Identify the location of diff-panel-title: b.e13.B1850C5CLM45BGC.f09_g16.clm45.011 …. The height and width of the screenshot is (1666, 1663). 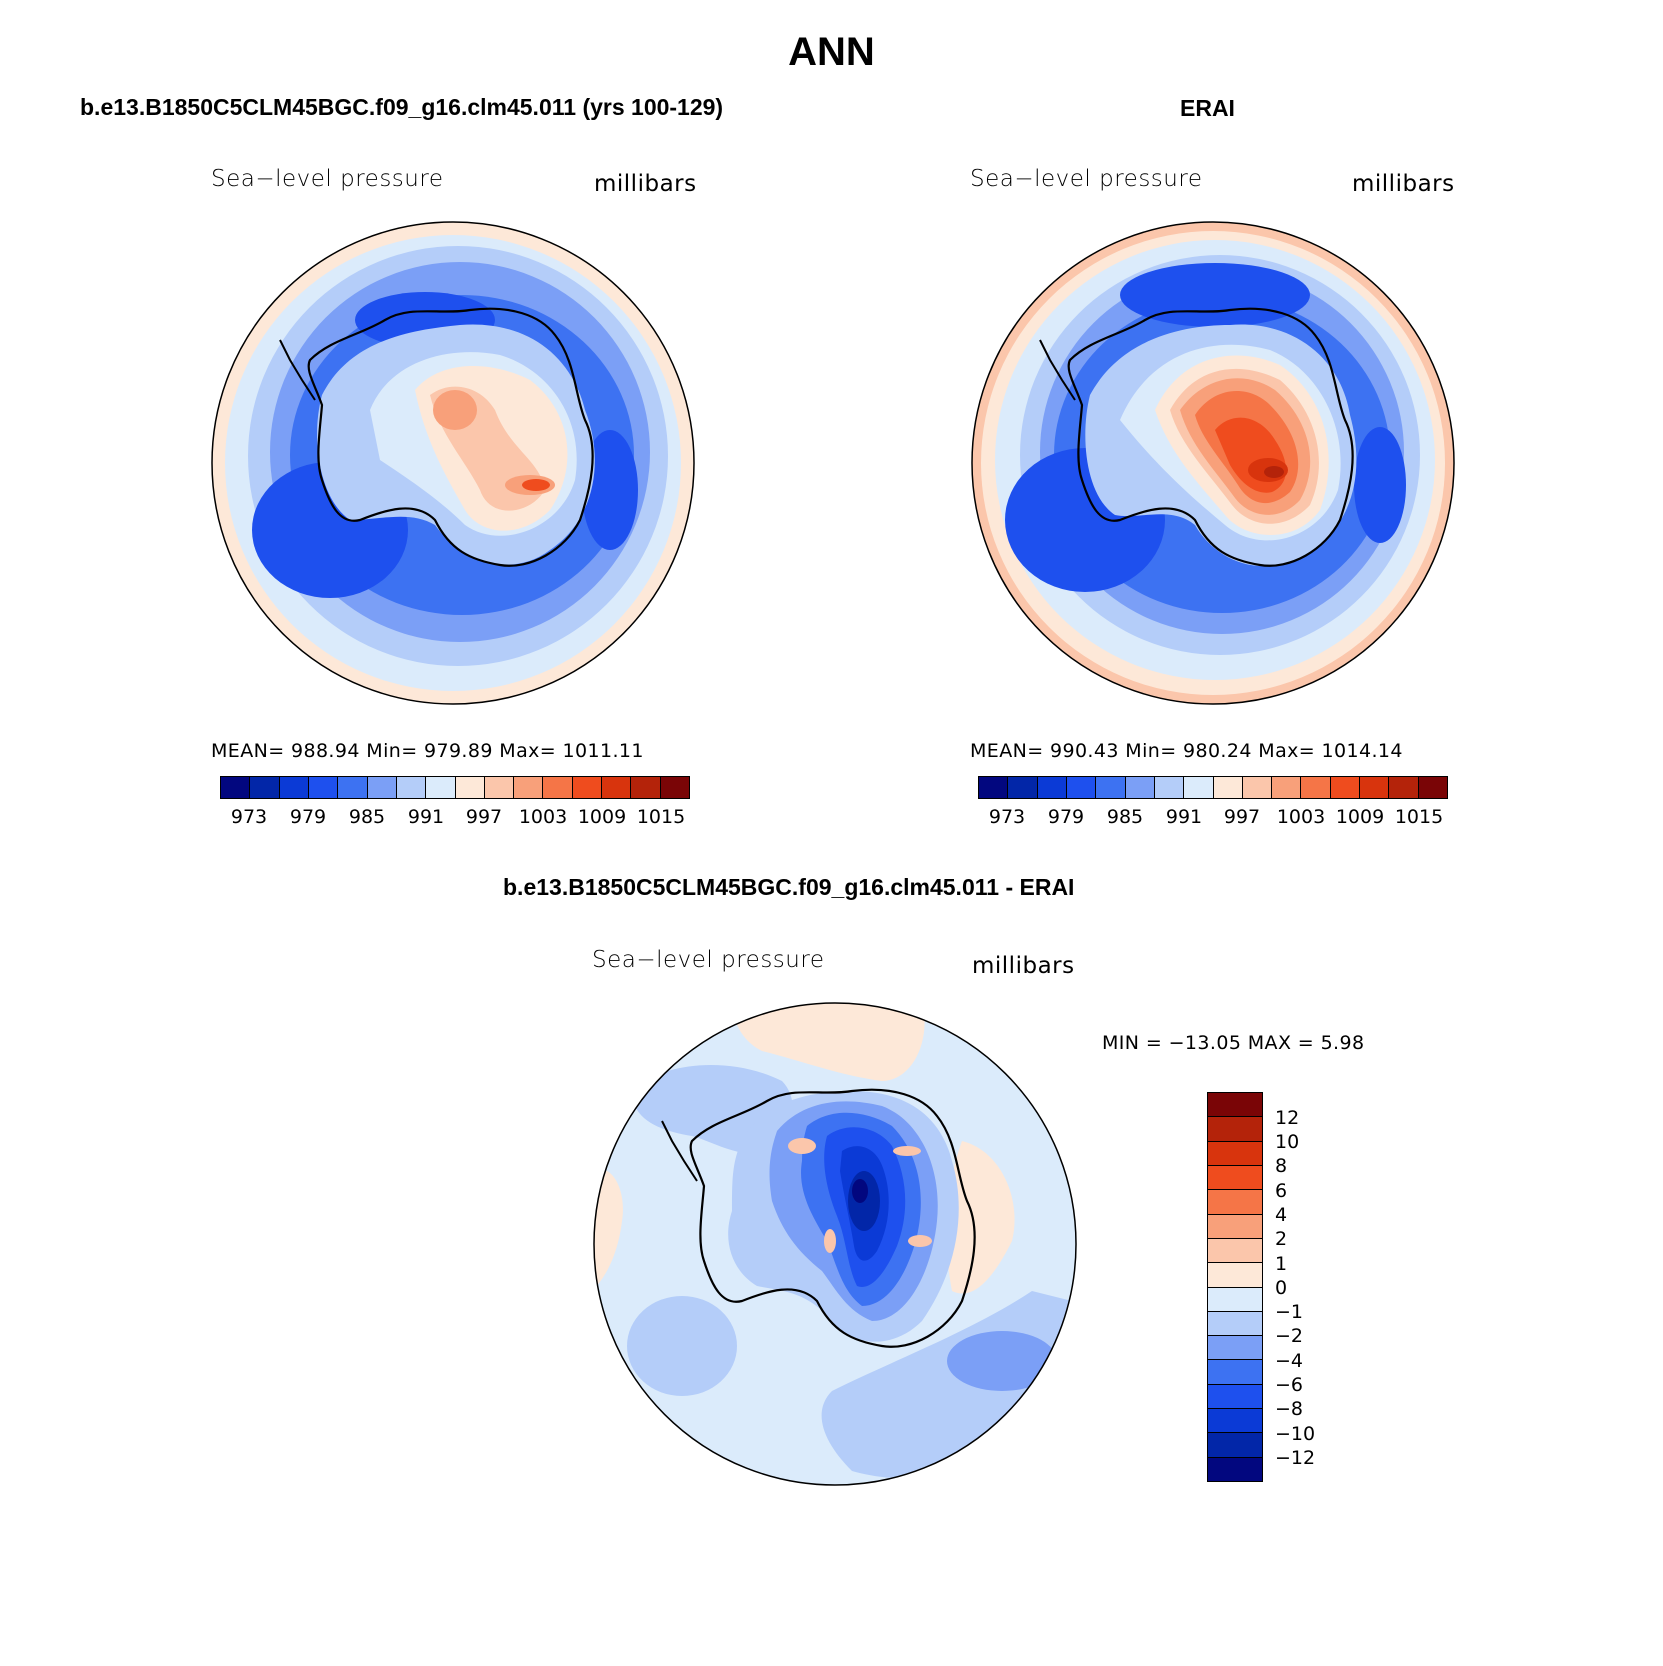
(789, 887).